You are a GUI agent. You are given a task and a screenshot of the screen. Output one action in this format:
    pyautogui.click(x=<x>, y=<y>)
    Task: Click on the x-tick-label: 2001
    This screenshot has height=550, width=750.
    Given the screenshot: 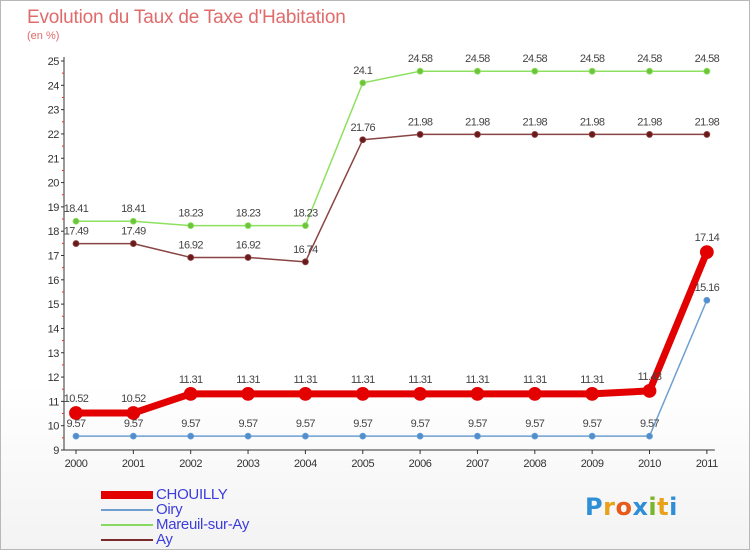 What is the action you would take?
    pyautogui.click(x=133, y=464)
    